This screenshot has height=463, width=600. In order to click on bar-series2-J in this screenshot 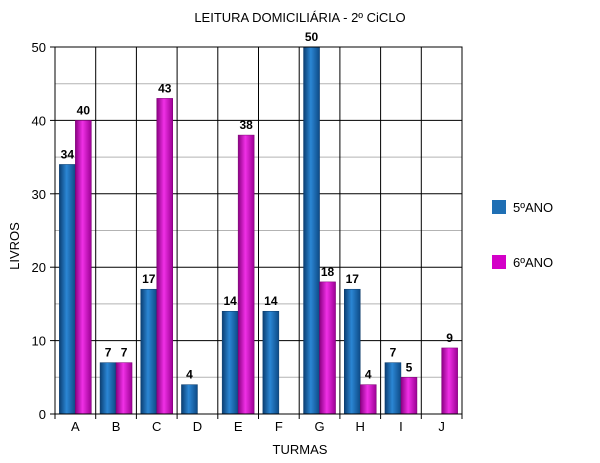, I will do `click(449, 381)`.